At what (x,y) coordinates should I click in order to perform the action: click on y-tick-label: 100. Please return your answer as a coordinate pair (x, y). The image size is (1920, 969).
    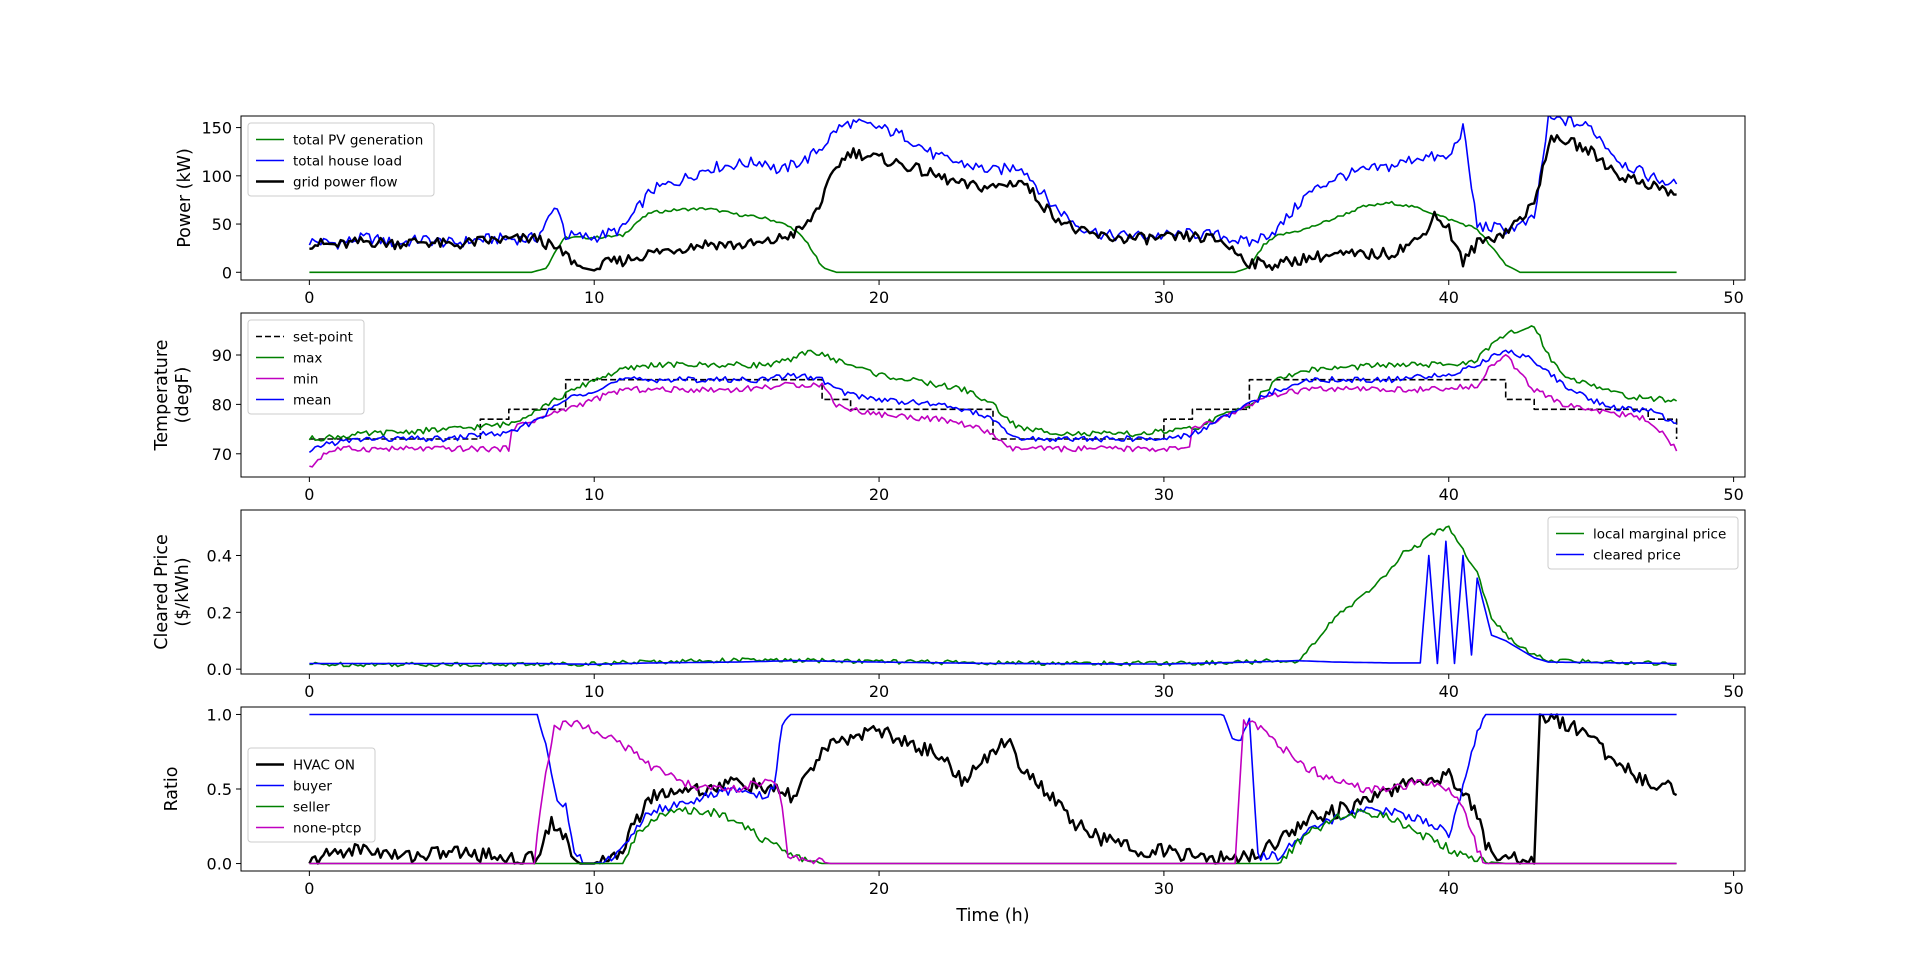
    Looking at the image, I should click on (216, 176).